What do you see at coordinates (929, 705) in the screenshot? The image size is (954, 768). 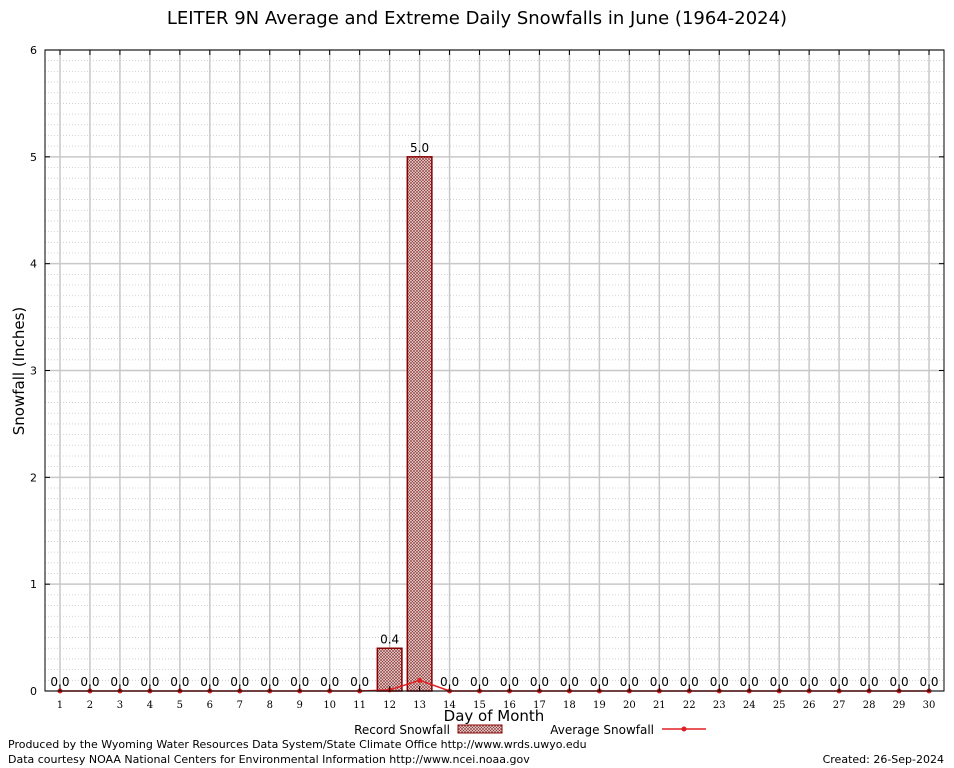 I see `x-tick-label: 30` at bounding box center [929, 705].